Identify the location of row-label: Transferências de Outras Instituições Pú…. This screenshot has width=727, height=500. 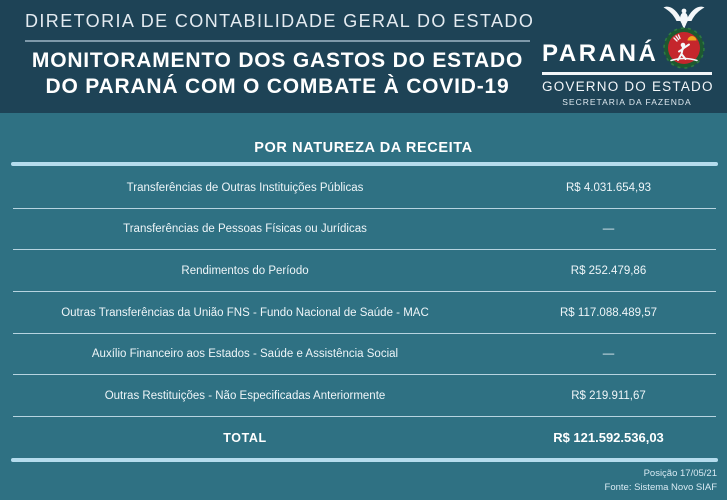
(245, 187).